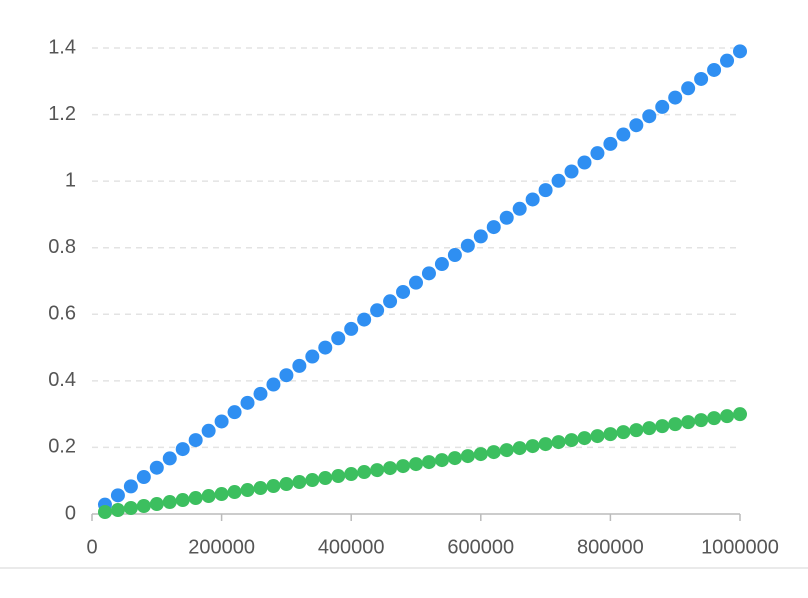 The height and width of the screenshot is (598, 808). I want to click on x-tick-label: 600000, so click(480, 547).